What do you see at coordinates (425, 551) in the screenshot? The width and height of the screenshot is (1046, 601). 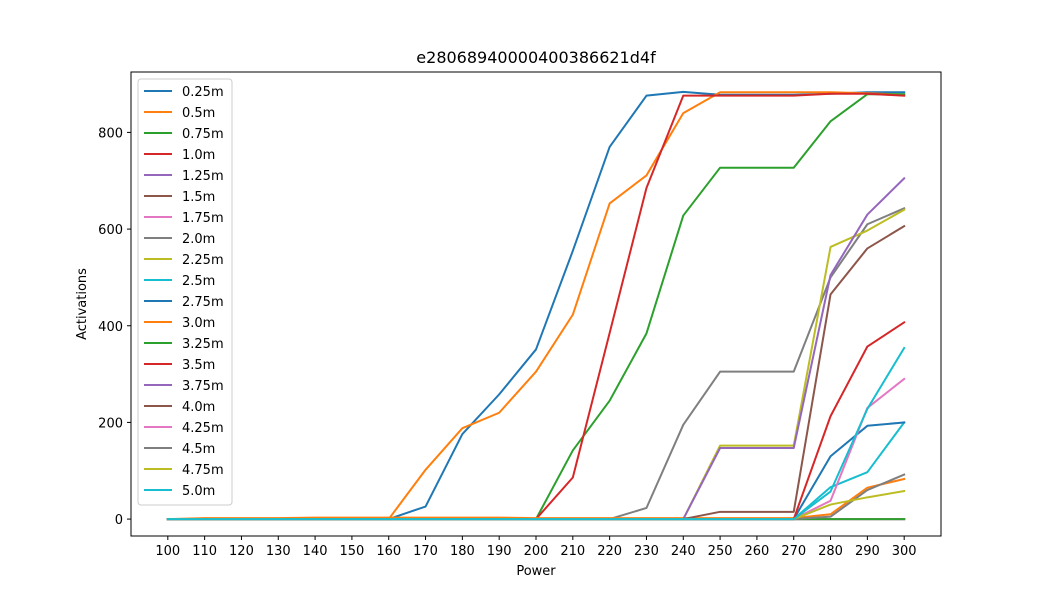 I see `x-tick-label: 170` at bounding box center [425, 551].